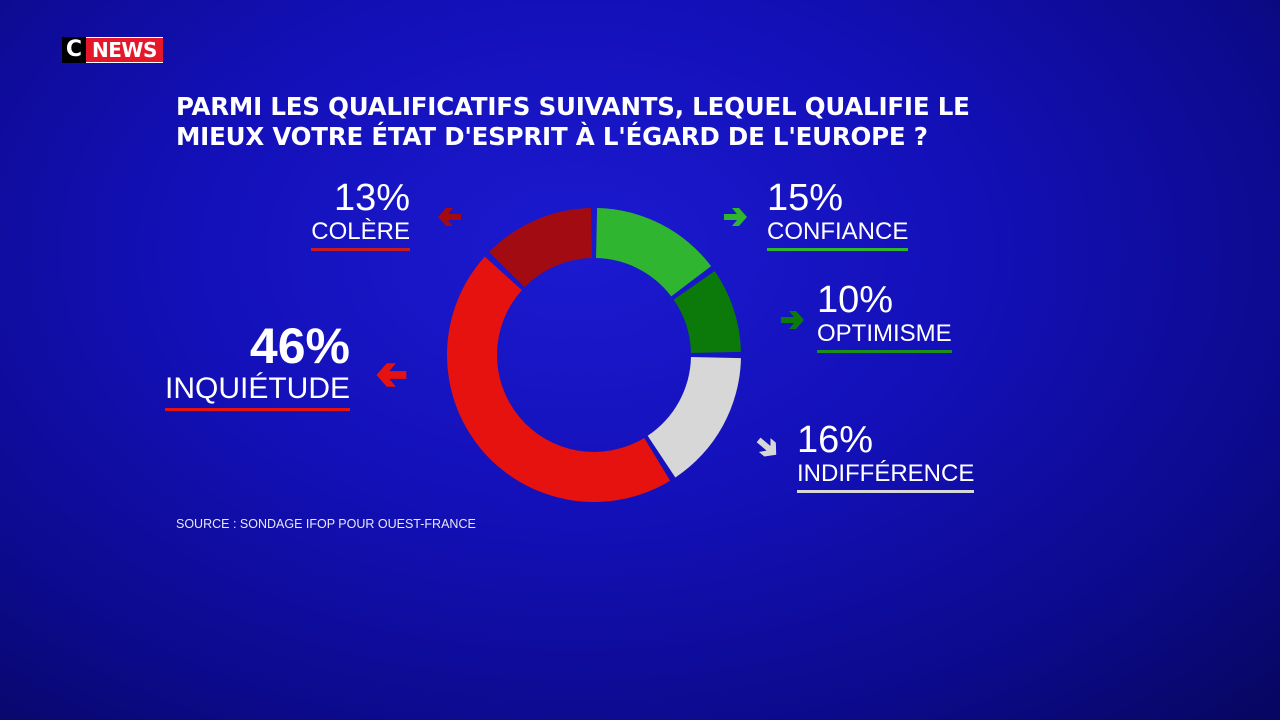 The image size is (1280, 720). Describe the element at coordinates (735, 217) in the screenshot. I see `arrow-confiance-icon` at that location.